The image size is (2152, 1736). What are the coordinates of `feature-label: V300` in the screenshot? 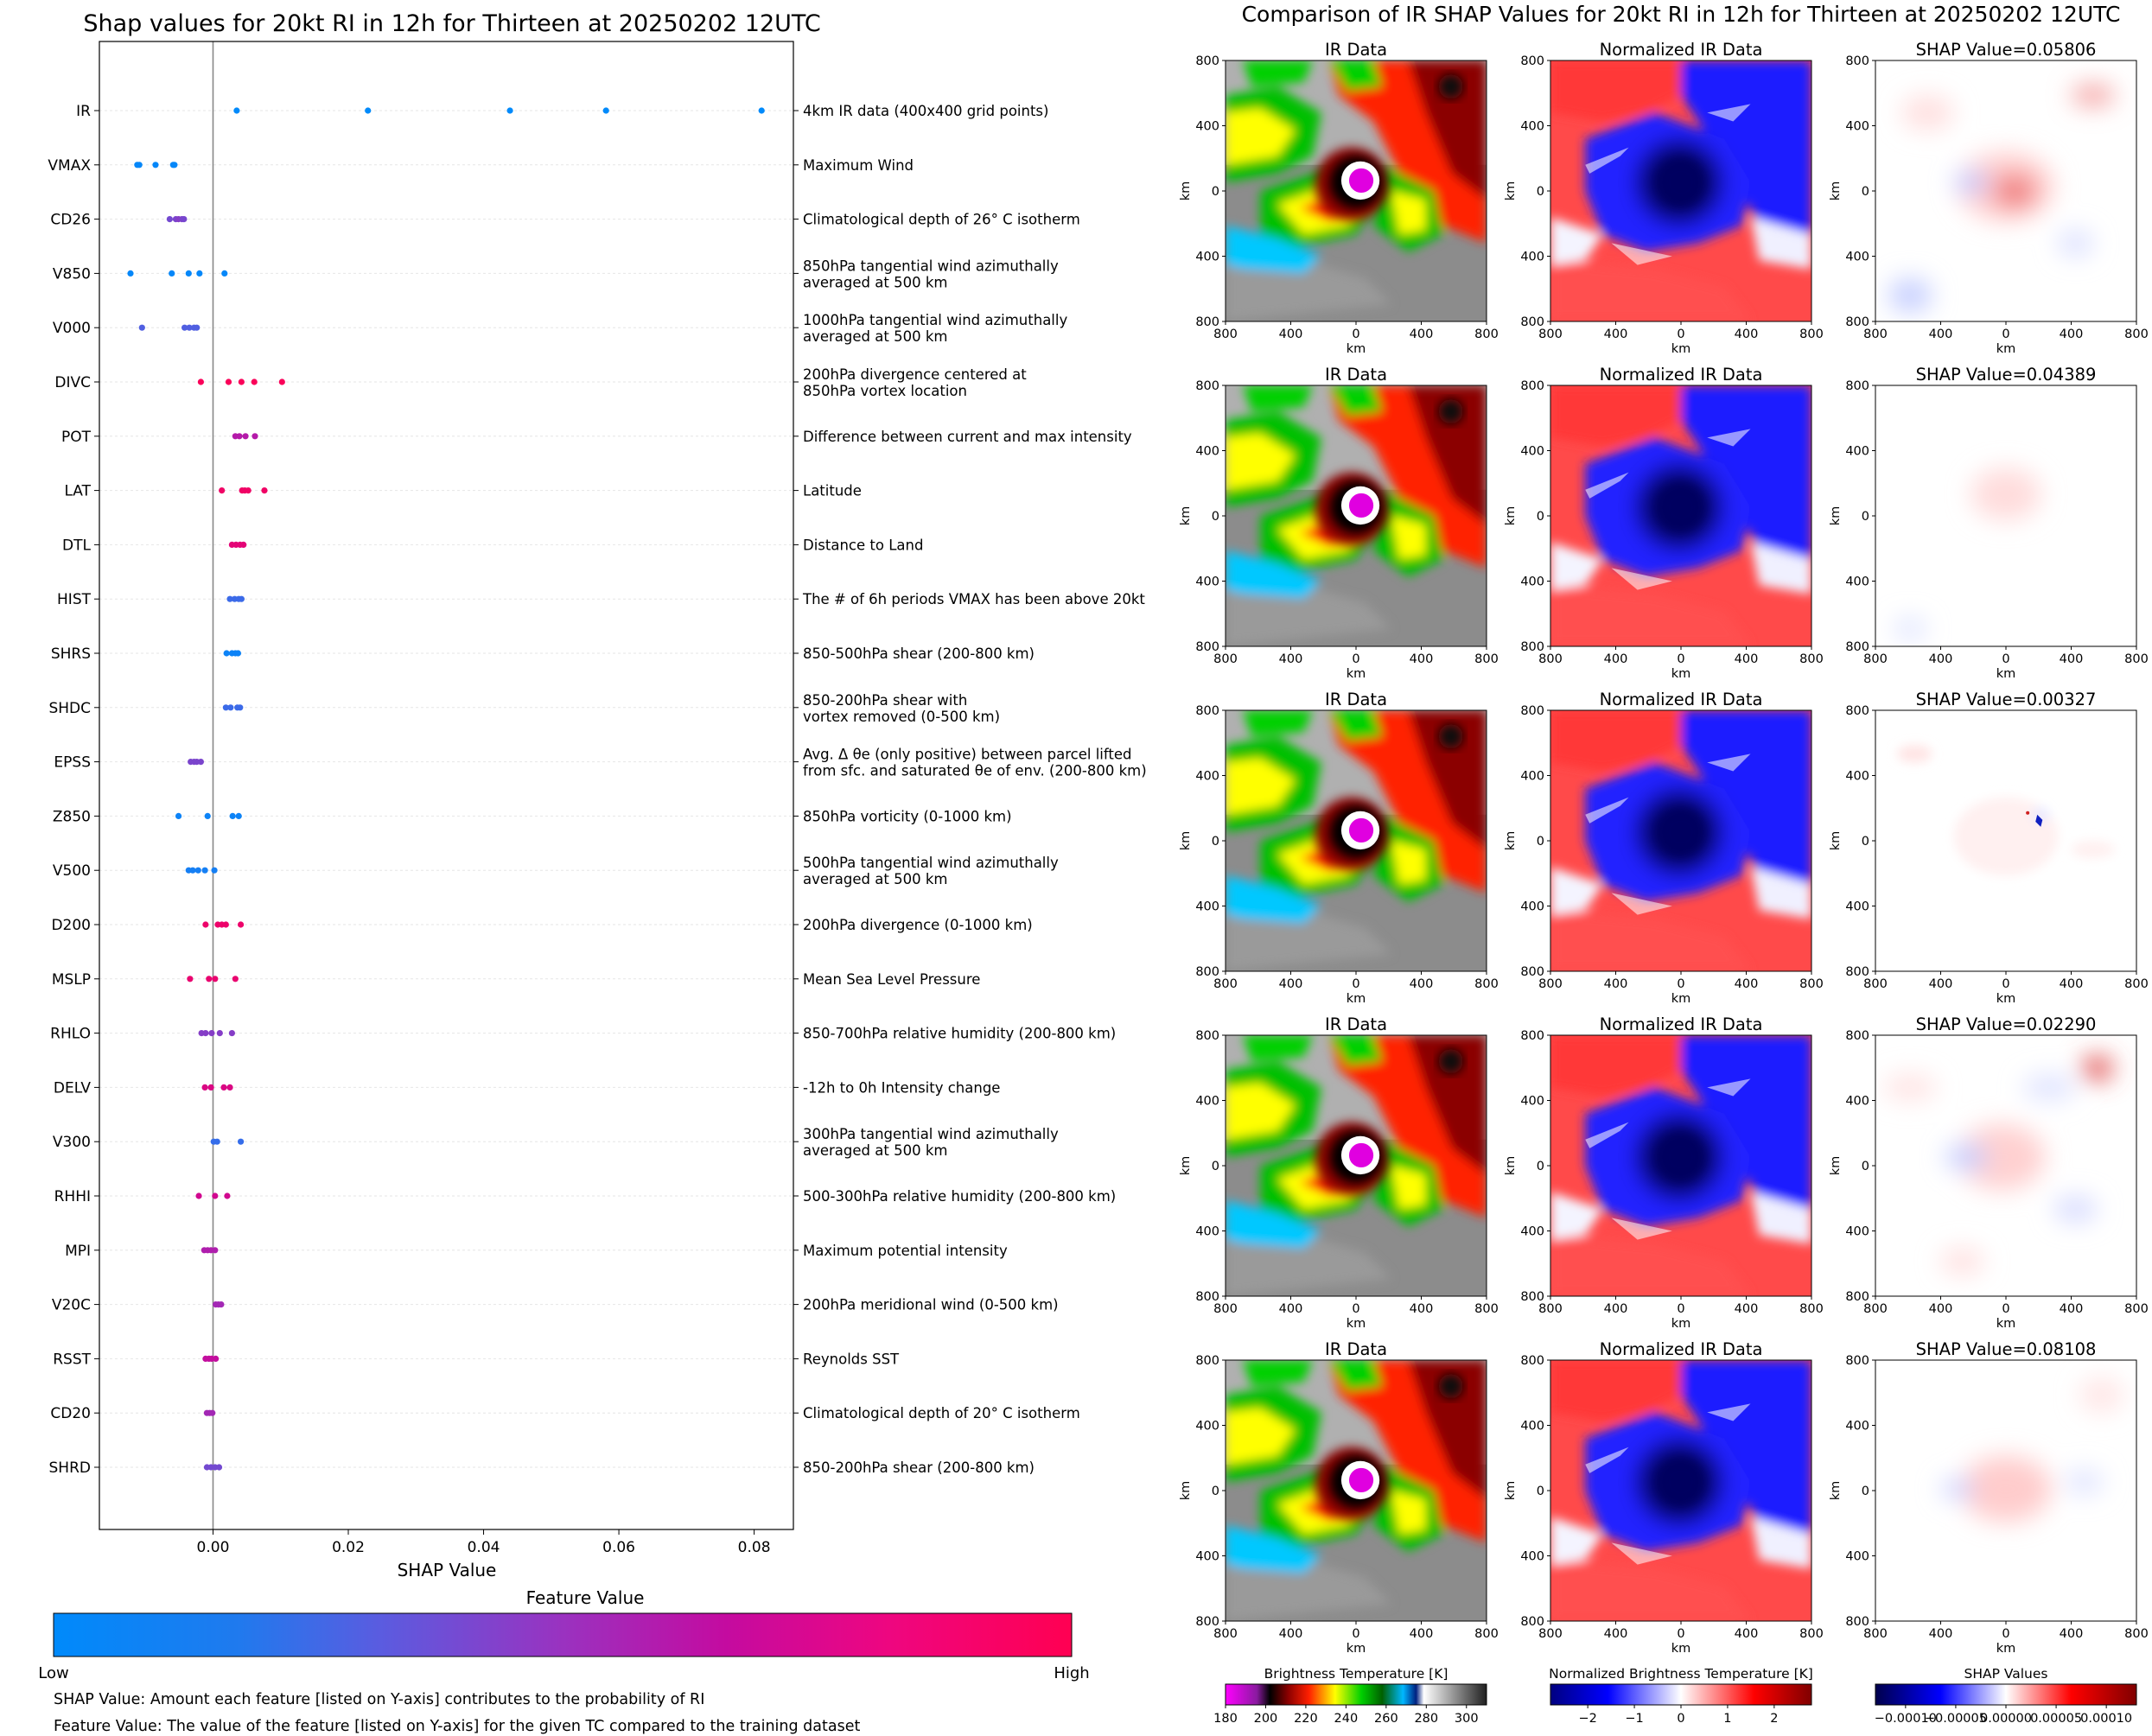 It's located at (72, 1142).